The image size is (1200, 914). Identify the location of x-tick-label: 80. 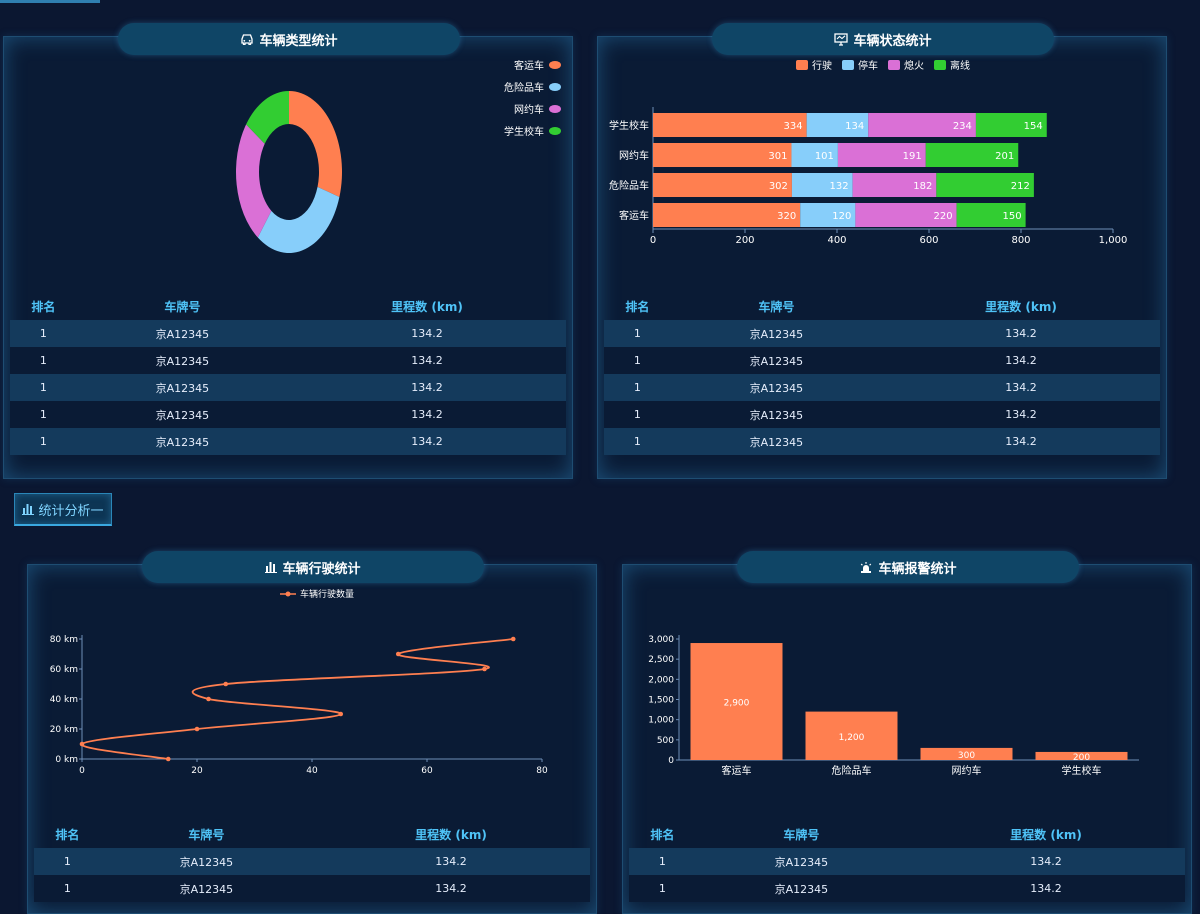
(542, 771).